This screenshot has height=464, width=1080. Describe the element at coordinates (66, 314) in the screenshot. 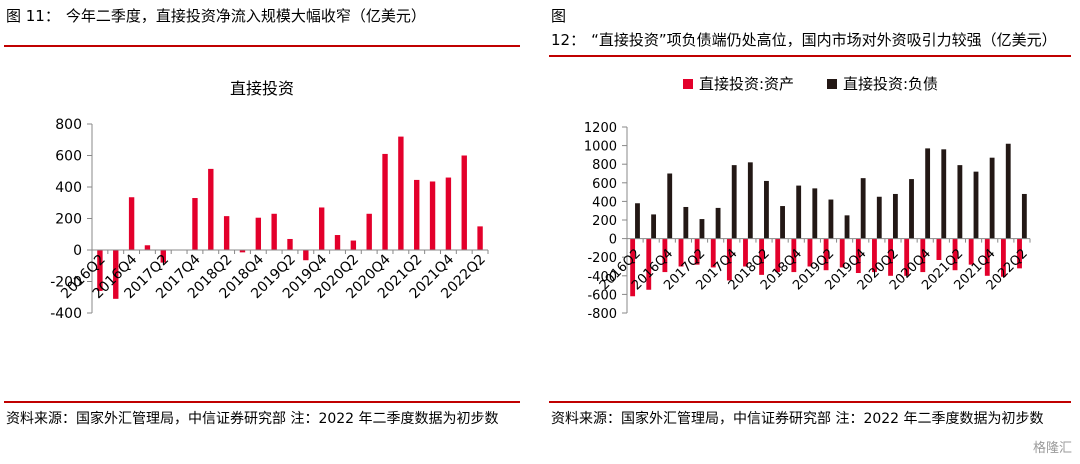

I see `left-y-tick-label: -400` at that location.